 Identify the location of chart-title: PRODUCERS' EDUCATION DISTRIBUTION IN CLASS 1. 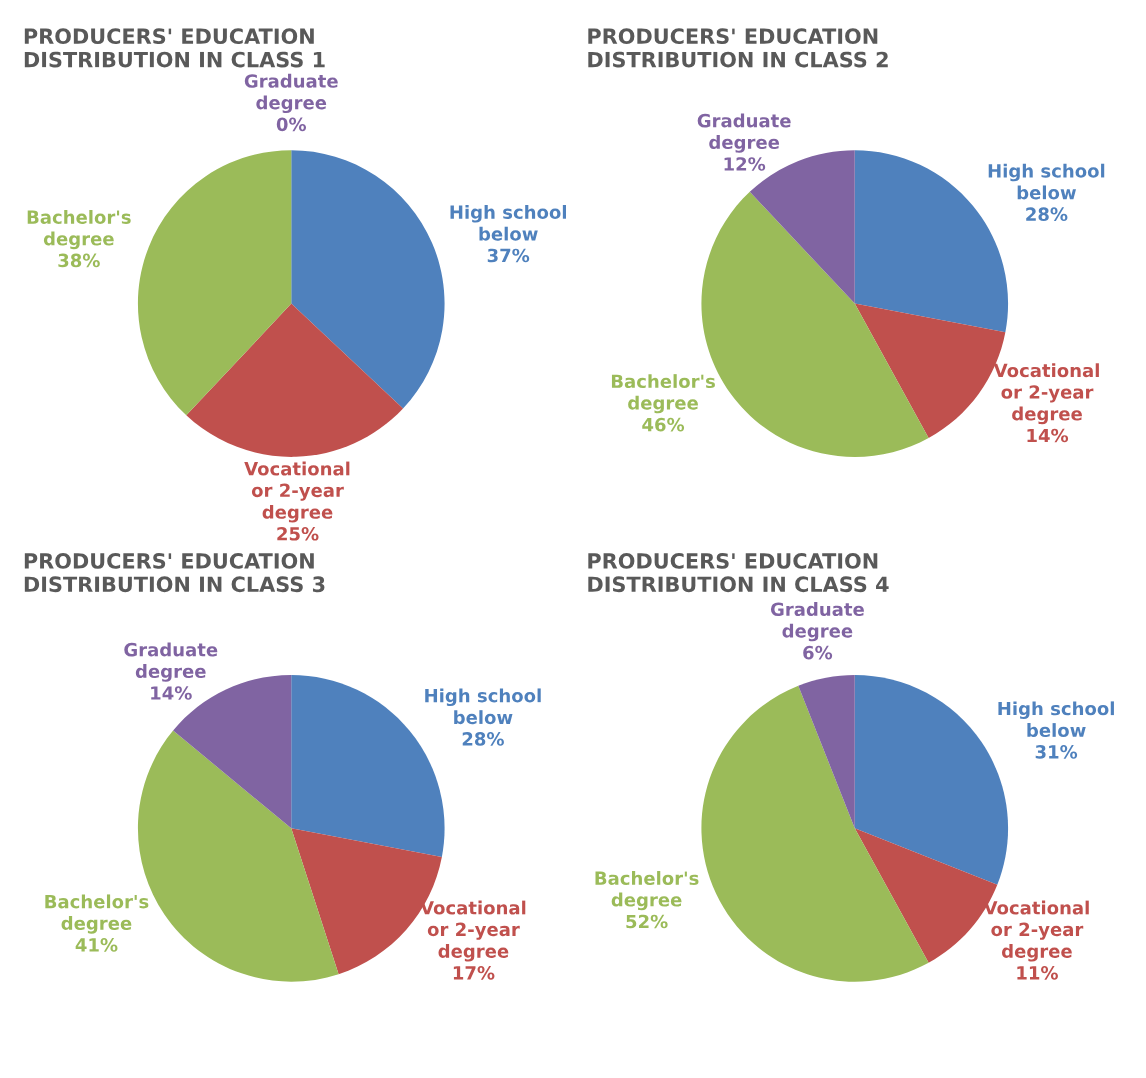
(174, 48).